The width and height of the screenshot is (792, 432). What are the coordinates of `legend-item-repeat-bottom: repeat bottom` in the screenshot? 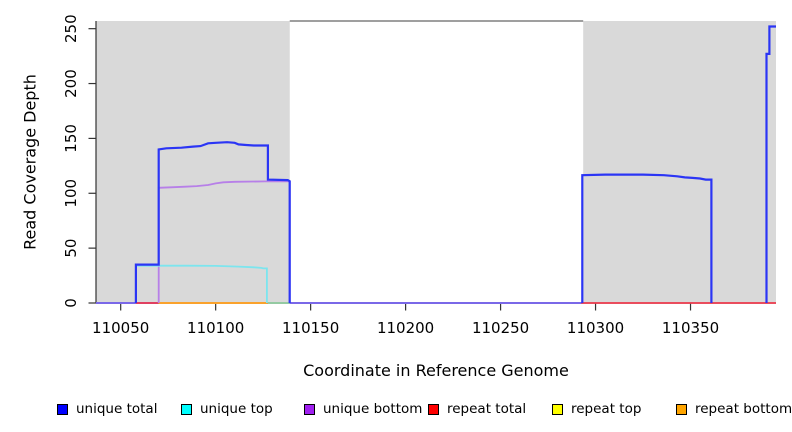 It's located at (734, 409).